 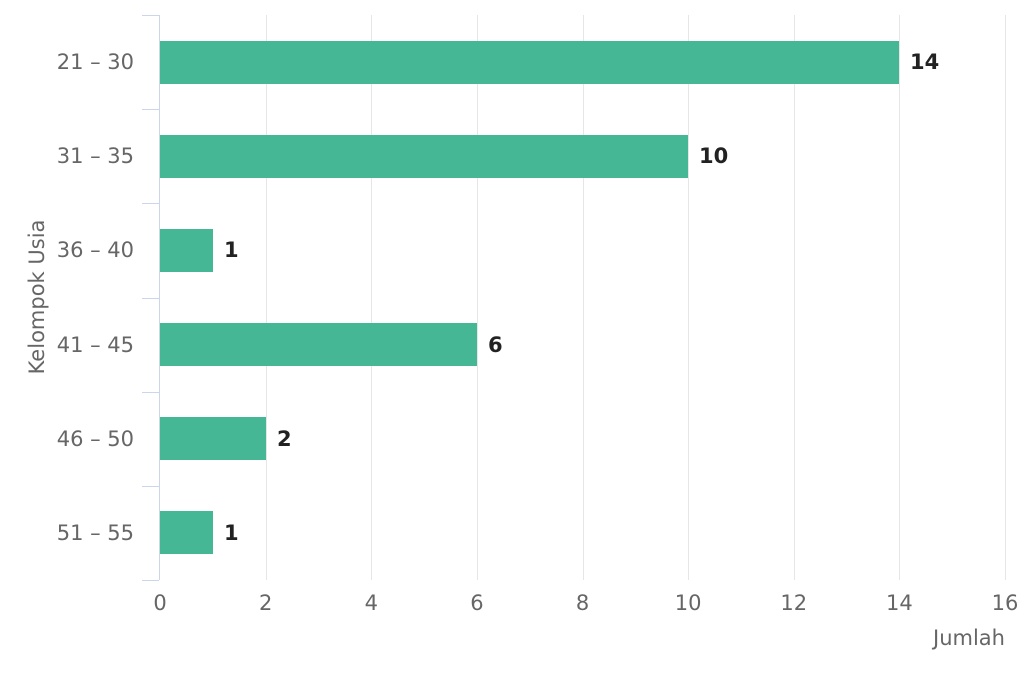 I want to click on x-axis-tick-label: 8, so click(x=582, y=603).